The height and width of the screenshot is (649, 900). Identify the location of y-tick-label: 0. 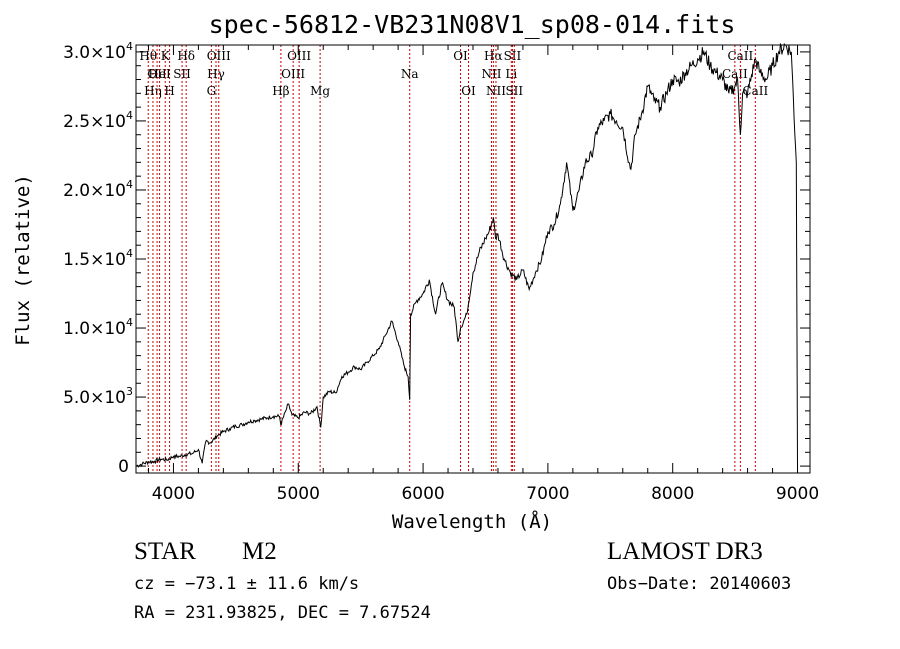
(123, 467).